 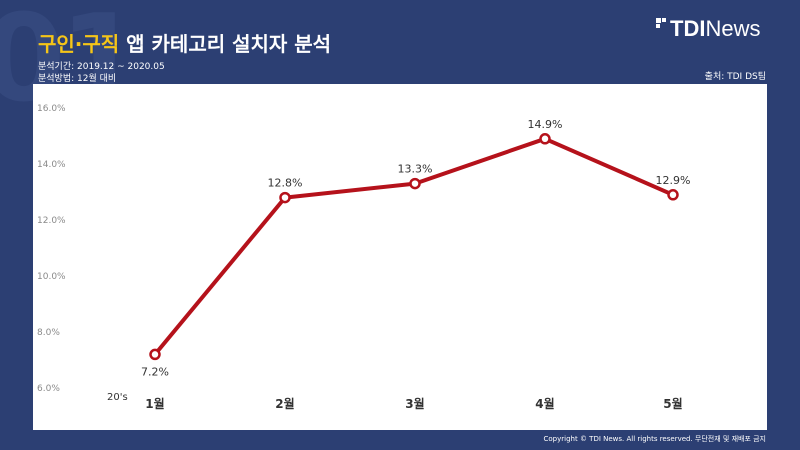 What do you see at coordinates (672, 403) in the screenshot?
I see `x-tick-label: 5월` at bounding box center [672, 403].